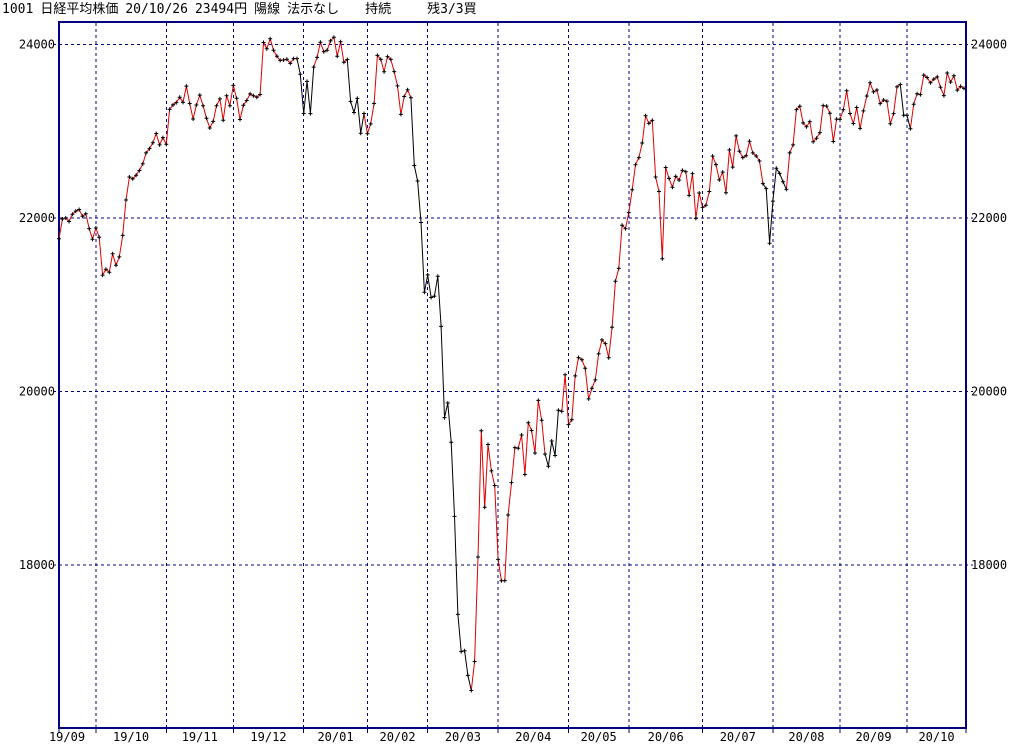 The image size is (1024, 745). Describe the element at coordinates (873, 737) in the screenshot. I see `svg-text: 20/09` at that location.